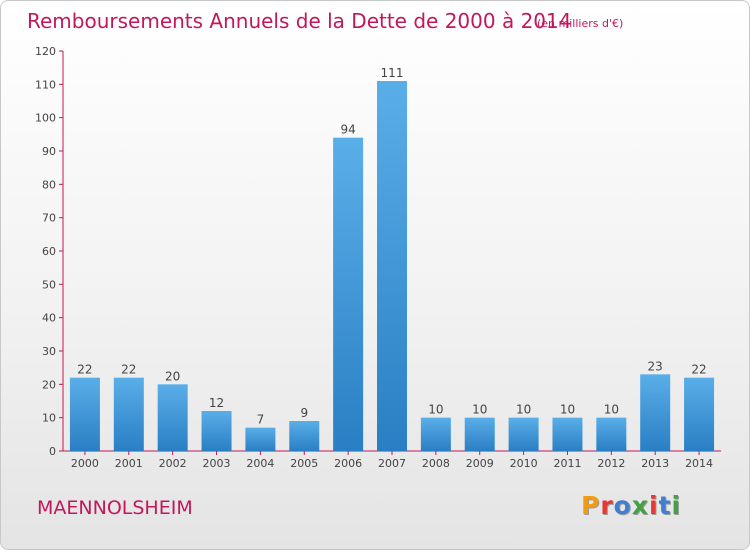 The width and height of the screenshot is (750, 550). I want to click on logo-letter: P, so click(591, 505).